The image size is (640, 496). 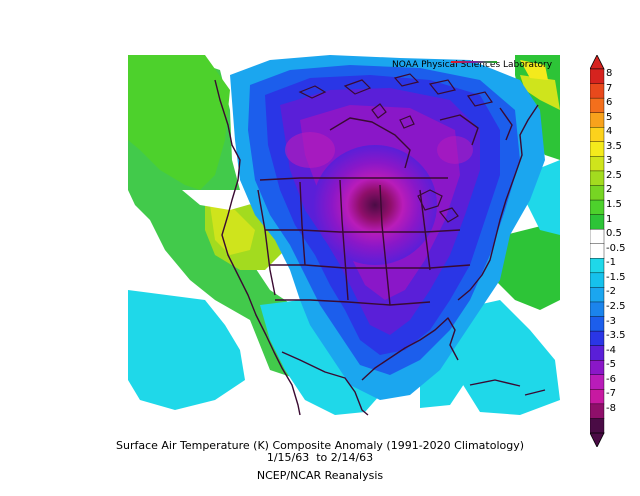 What do you see at coordinates (320, 475) in the screenshot?
I see `map-source: NCEP/NCAR Reanalysis` at bounding box center [320, 475].